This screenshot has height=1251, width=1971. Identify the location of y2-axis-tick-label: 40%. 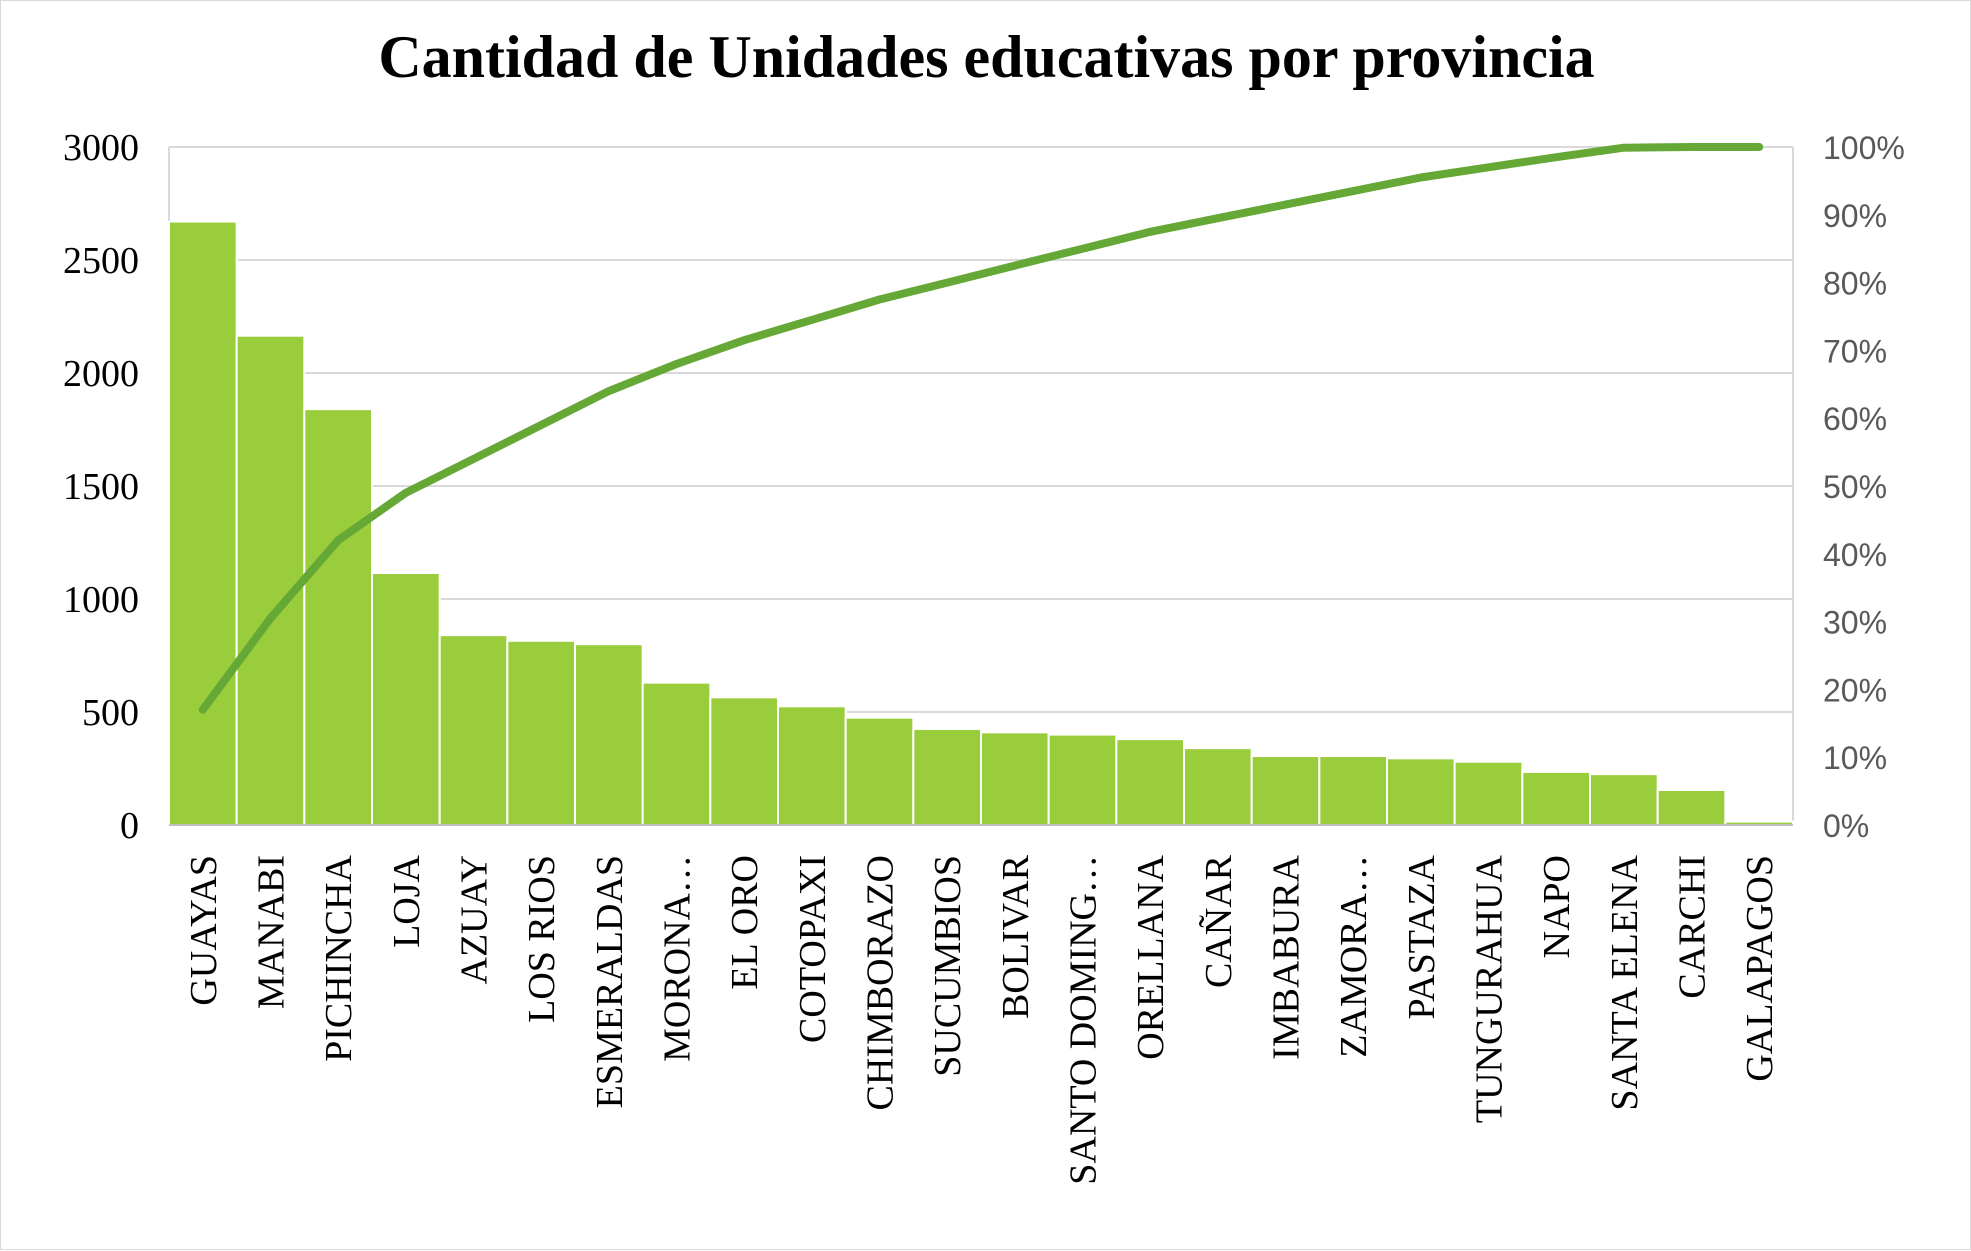
(1855, 555).